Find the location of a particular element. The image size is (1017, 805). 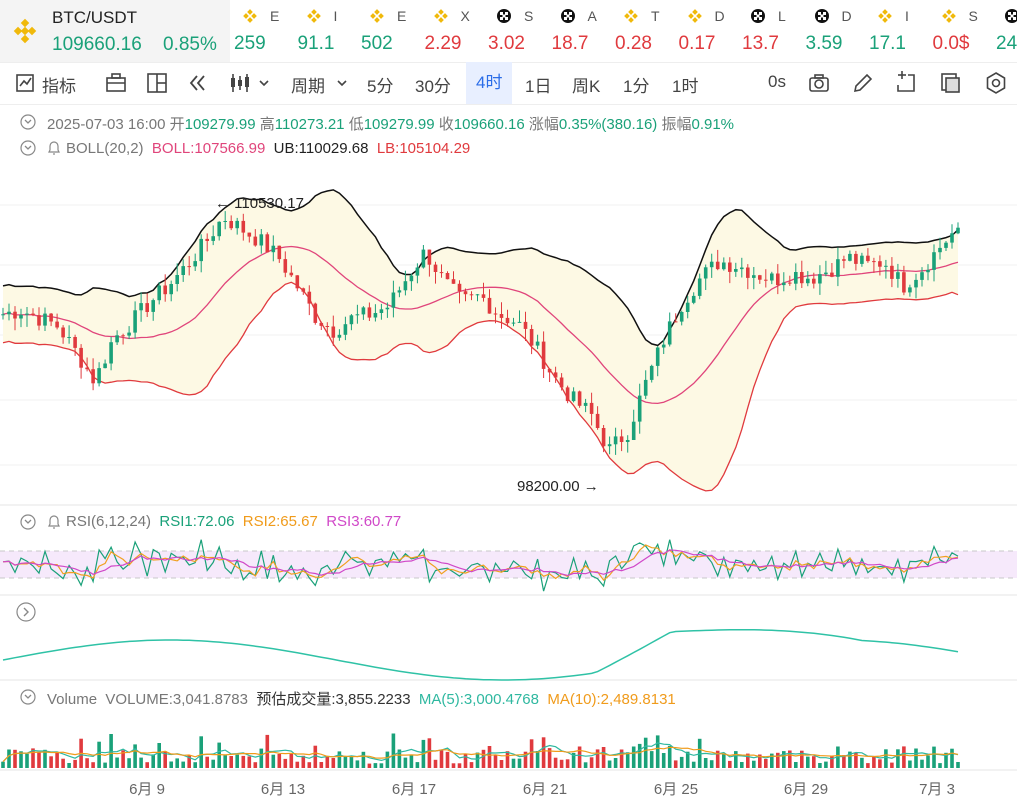

ticker-change: 0.85% is located at coordinates (190, 44).